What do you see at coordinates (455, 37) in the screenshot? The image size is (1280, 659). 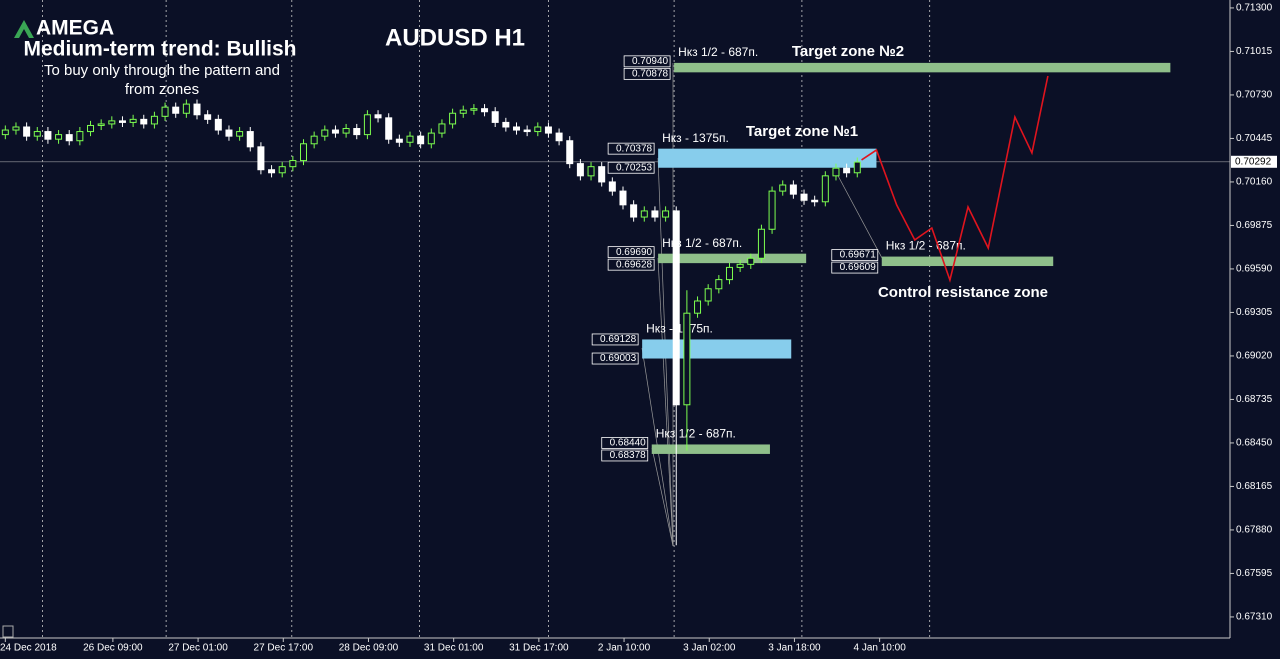 I see `chart-title: AUDUSD H1` at bounding box center [455, 37].